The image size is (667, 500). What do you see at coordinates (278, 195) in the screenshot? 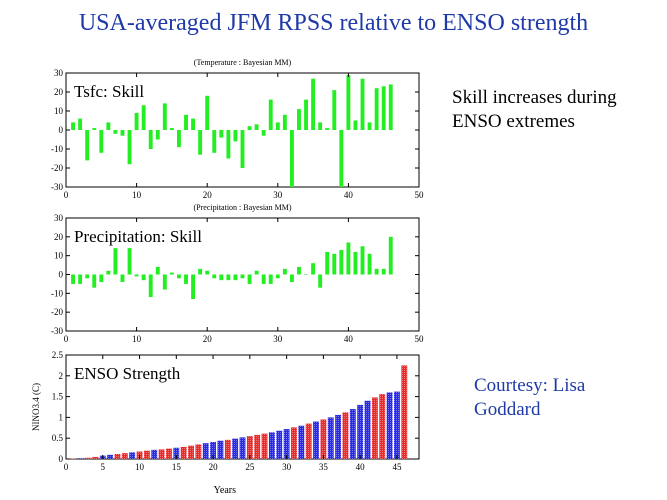
I see `x-tick-label: 30` at bounding box center [278, 195].